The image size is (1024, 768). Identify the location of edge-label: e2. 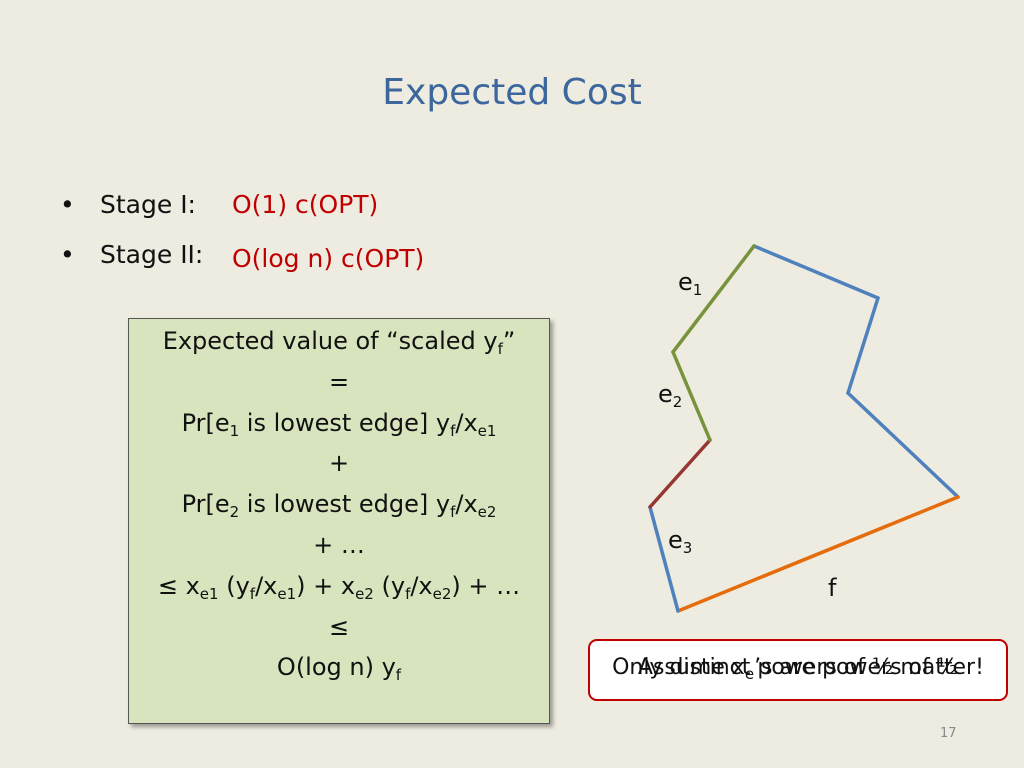
(670, 395).